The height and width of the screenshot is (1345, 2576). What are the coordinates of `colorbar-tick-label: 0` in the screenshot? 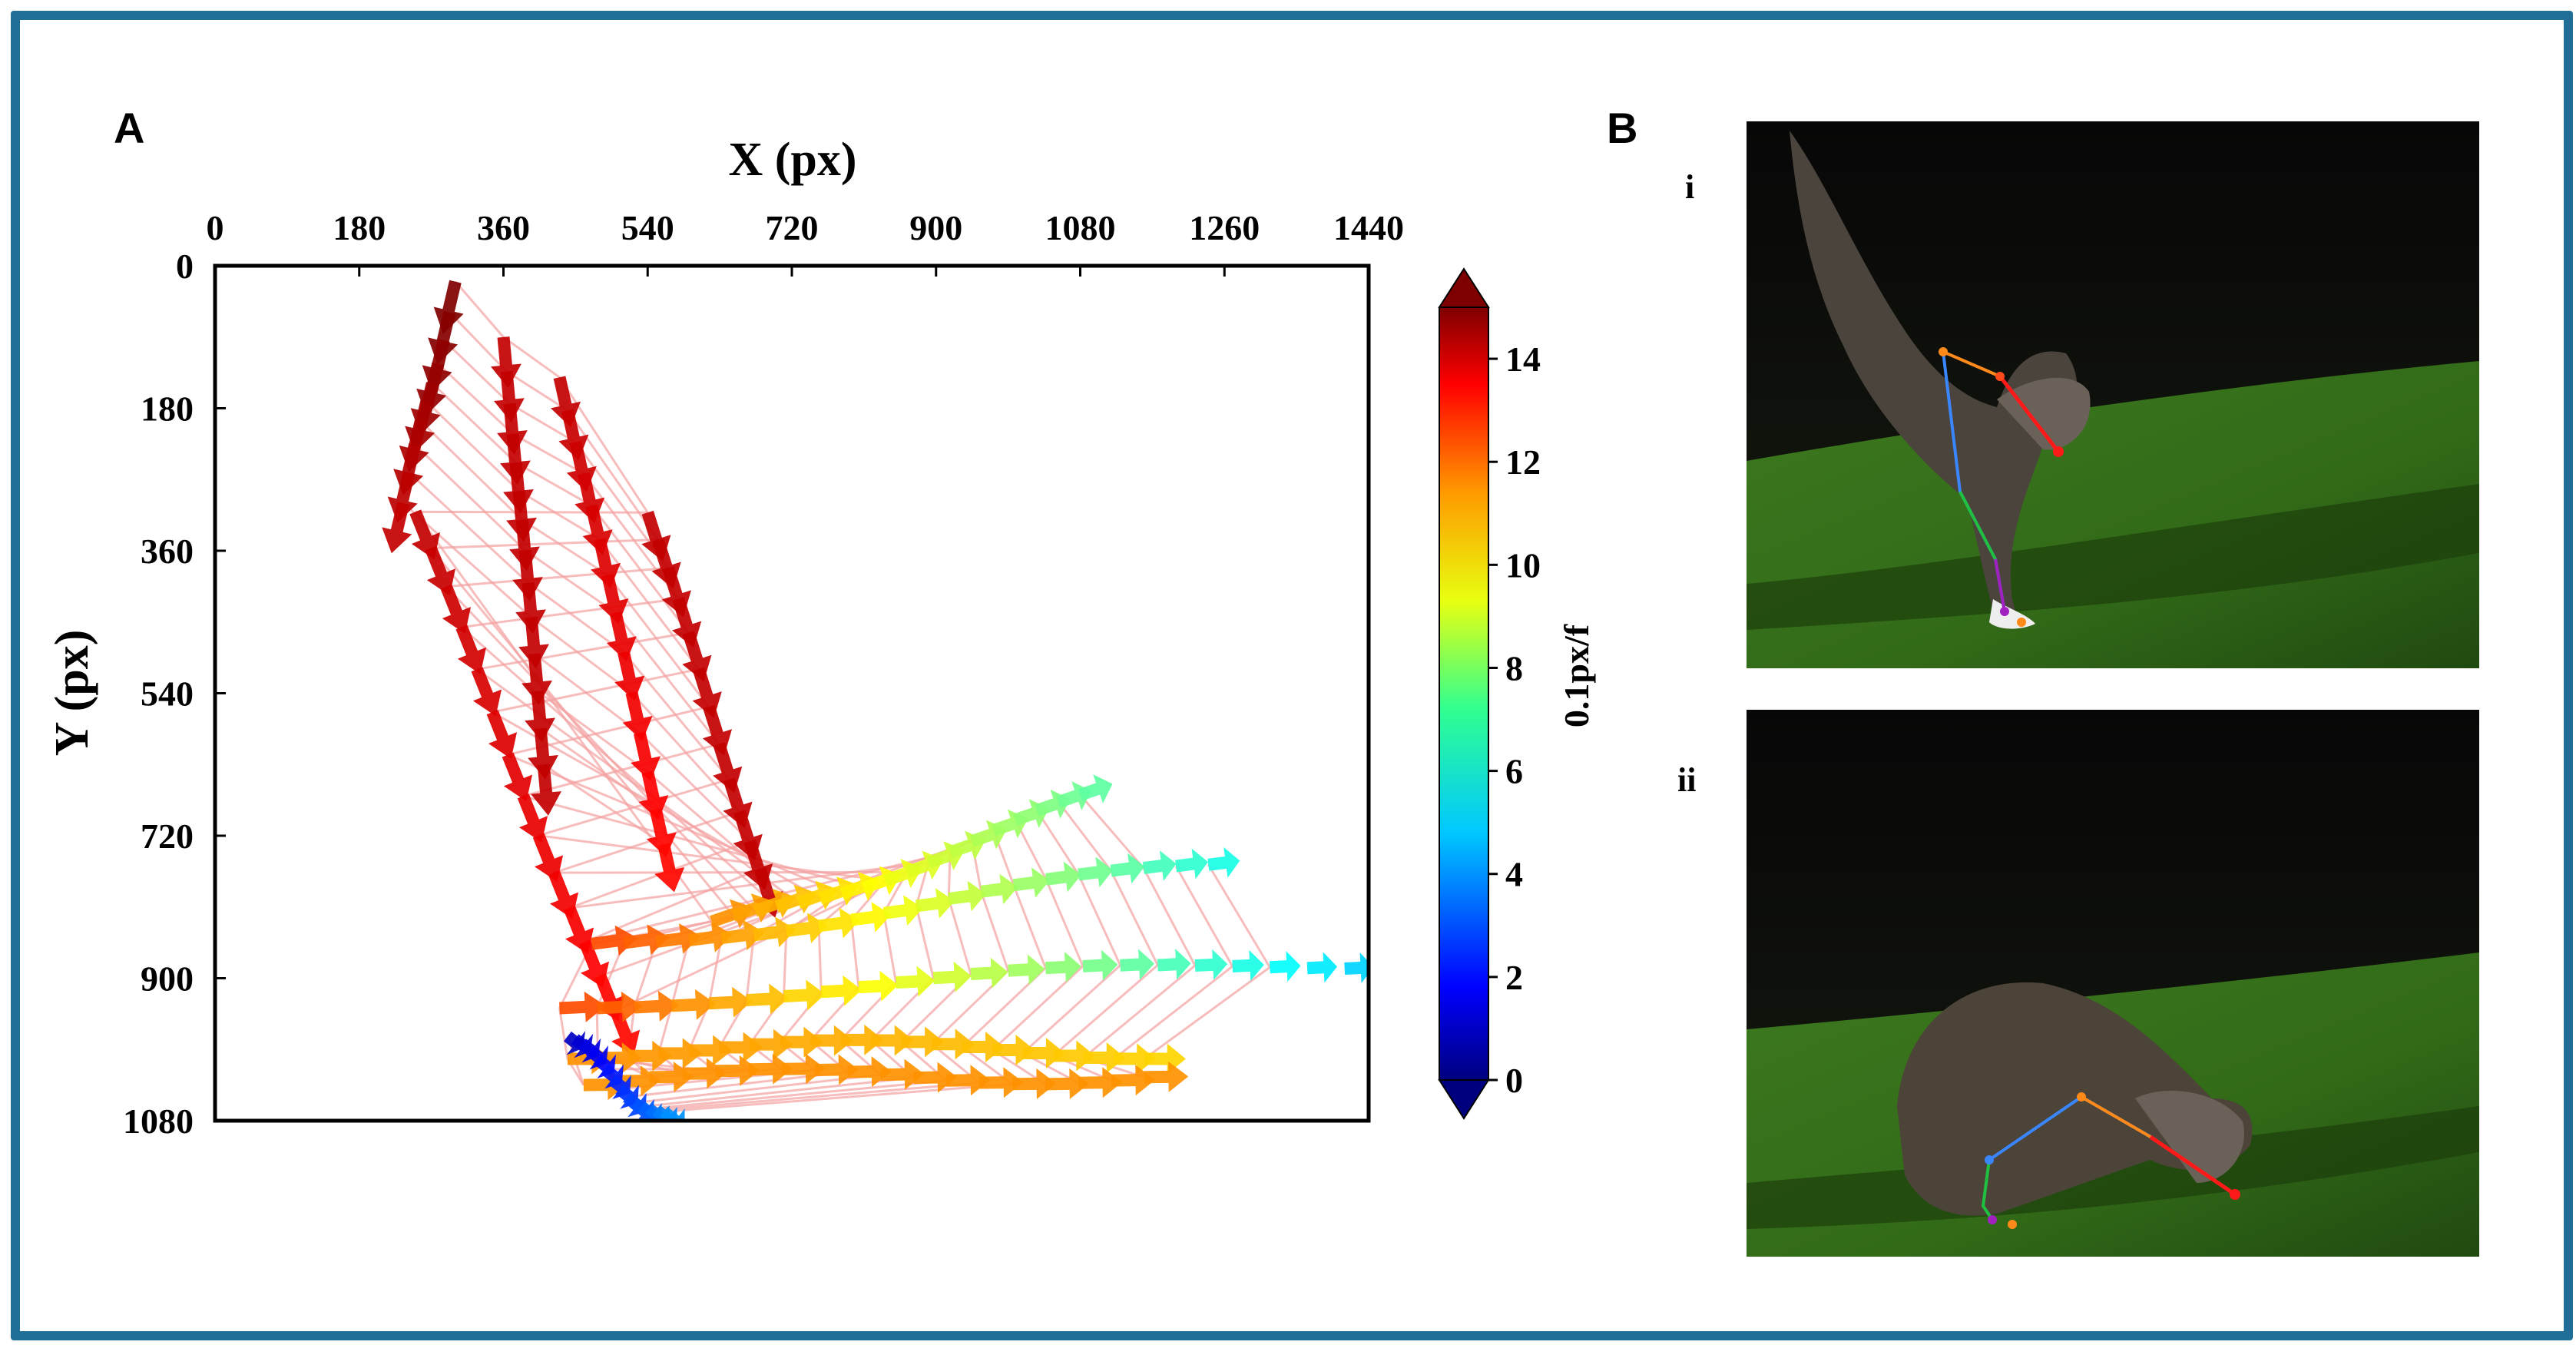 It's located at (1514, 1080).